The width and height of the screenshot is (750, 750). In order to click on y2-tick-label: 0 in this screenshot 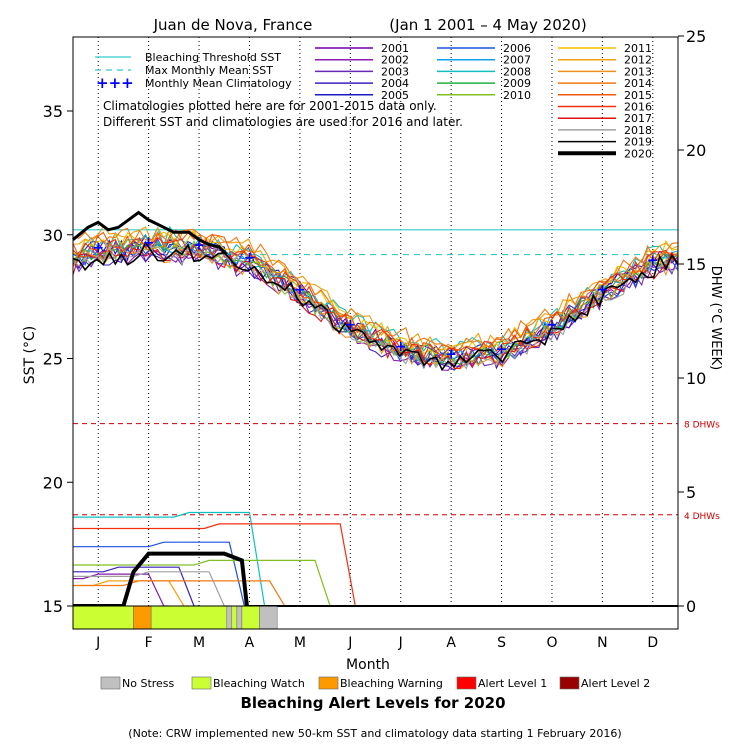, I will do `click(691, 606)`.